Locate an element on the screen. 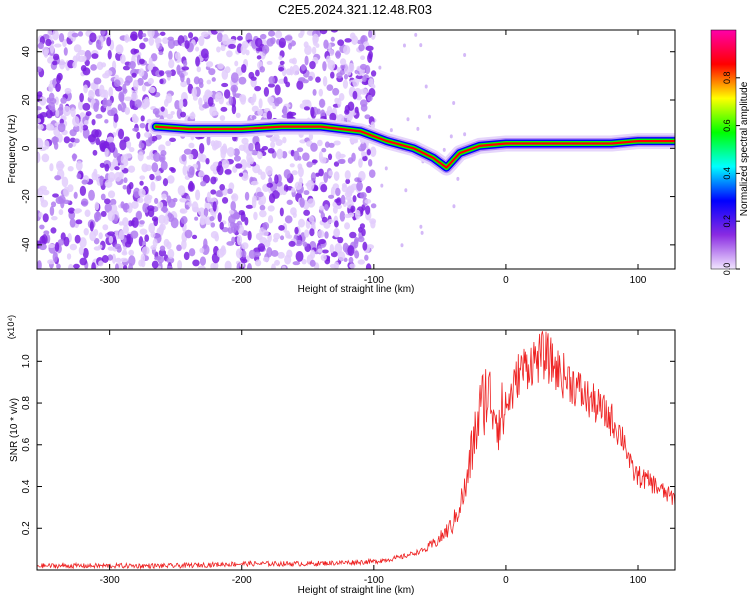 Image resolution: width=750 pixels, height=600 pixels. x-tick-label: -300 is located at coordinates (110, 580).